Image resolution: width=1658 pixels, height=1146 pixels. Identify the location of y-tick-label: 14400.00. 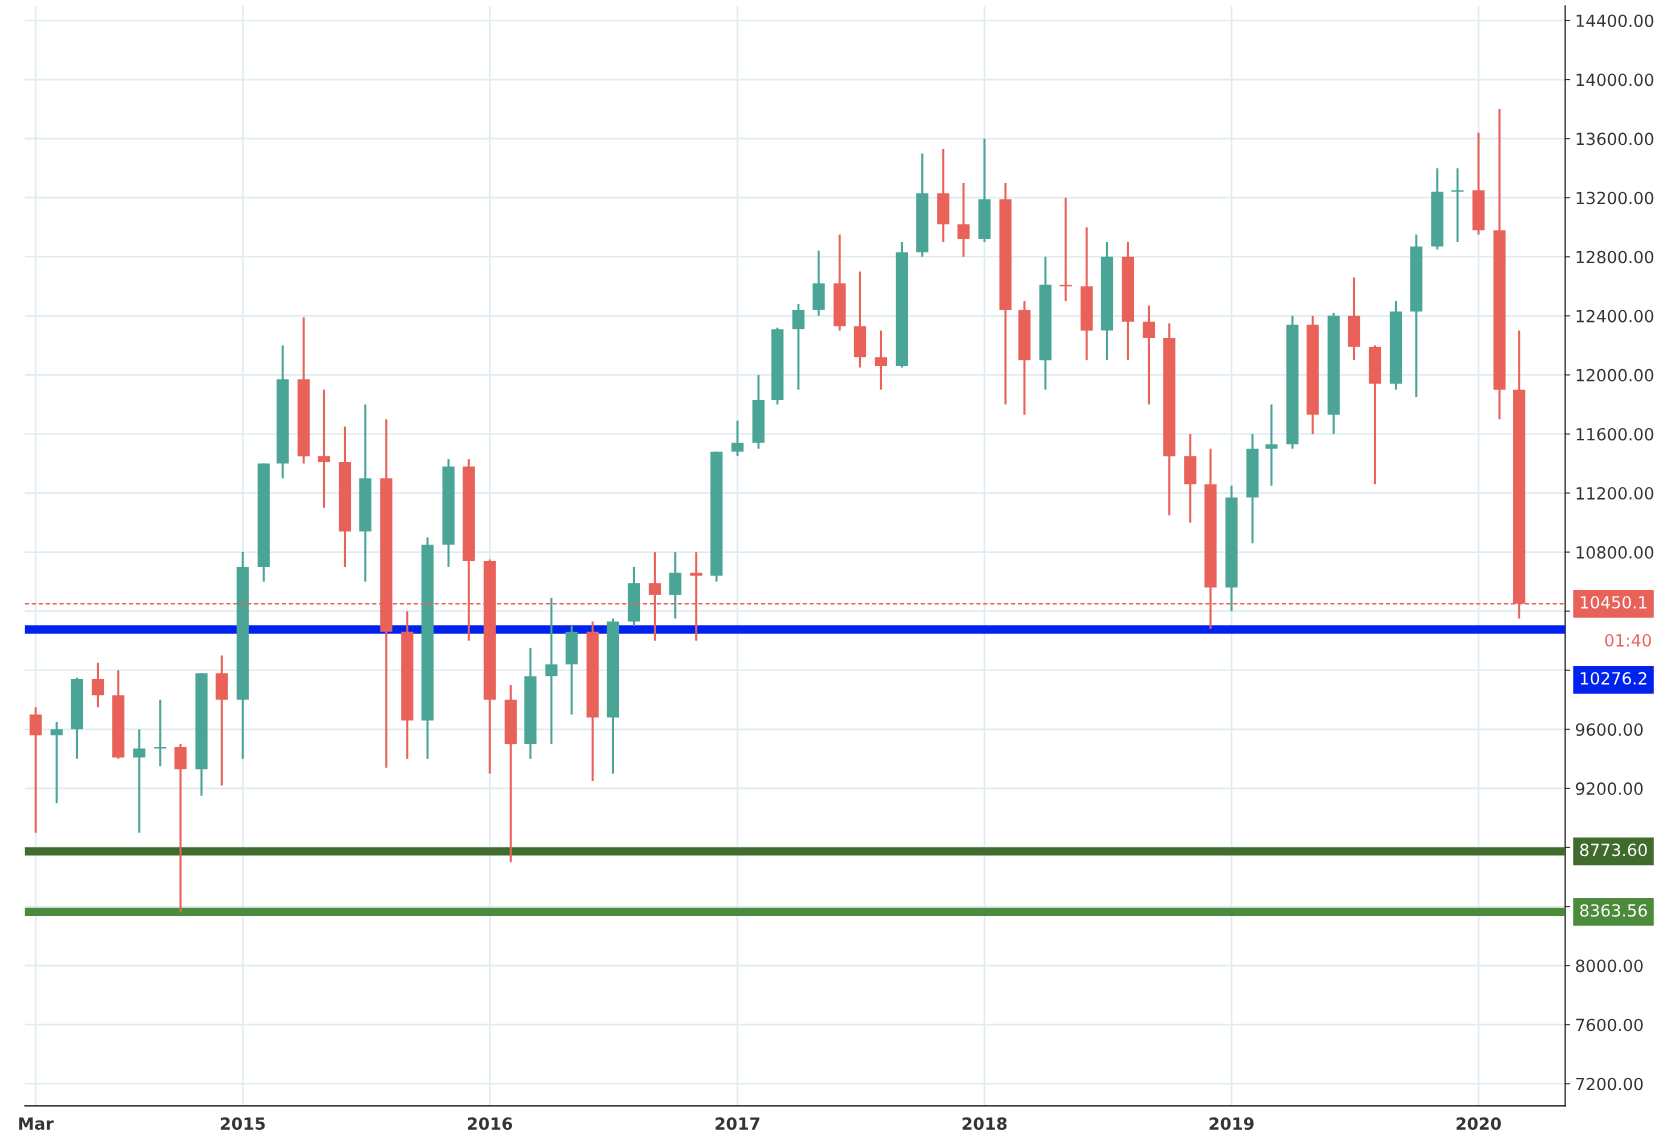
(1615, 21).